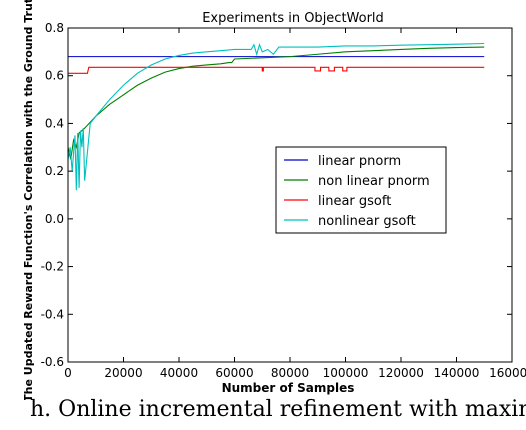 The height and width of the screenshot is (430, 526). Describe the element at coordinates (293, 18) in the screenshot. I see `chart-title: Experiments in ObjectWorld` at that location.